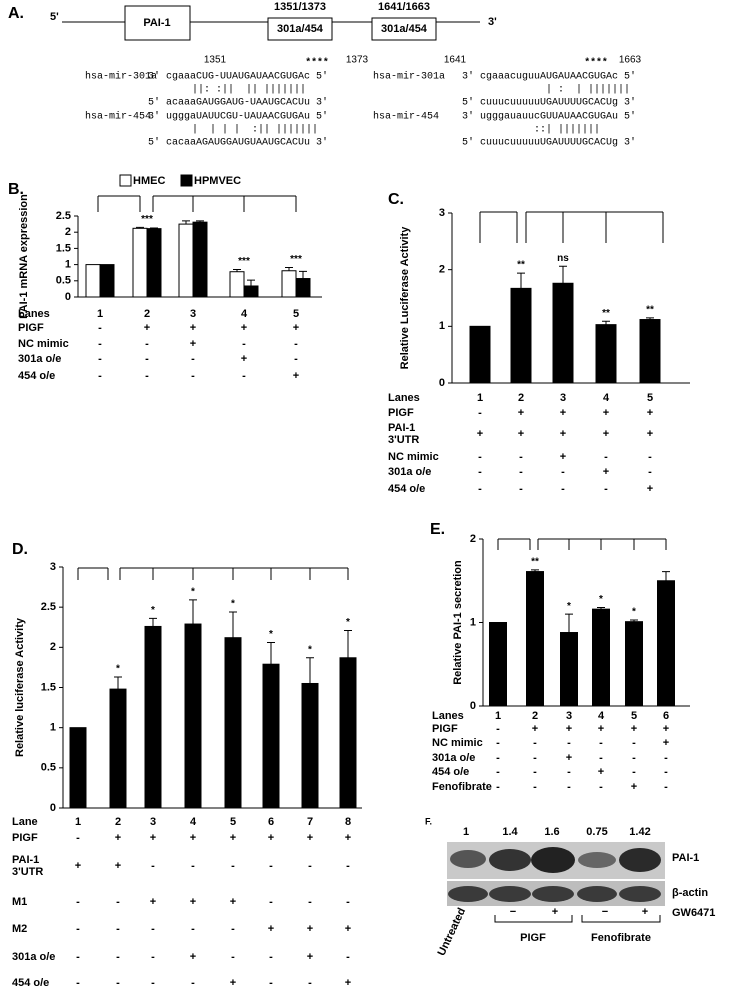  I want to click on comparison-bracket, so click(514, 544).